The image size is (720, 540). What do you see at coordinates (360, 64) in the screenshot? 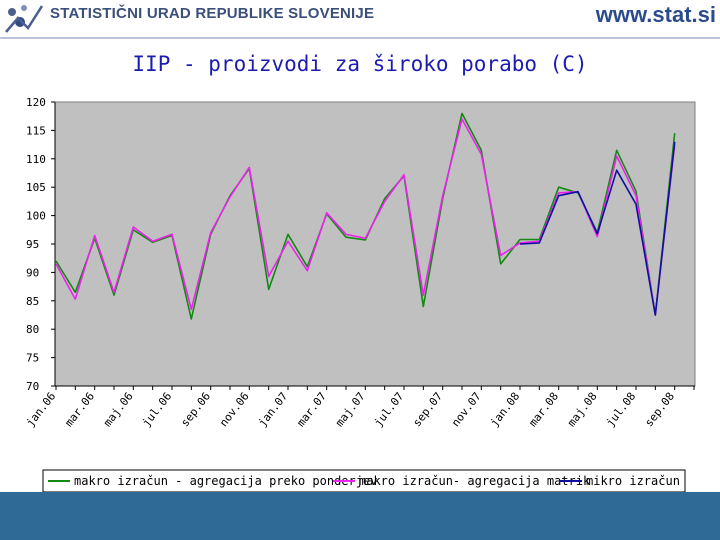
I see `chart-title: IIP - proizvodi za široko porabo (C)` at bounding box center [360, 64].